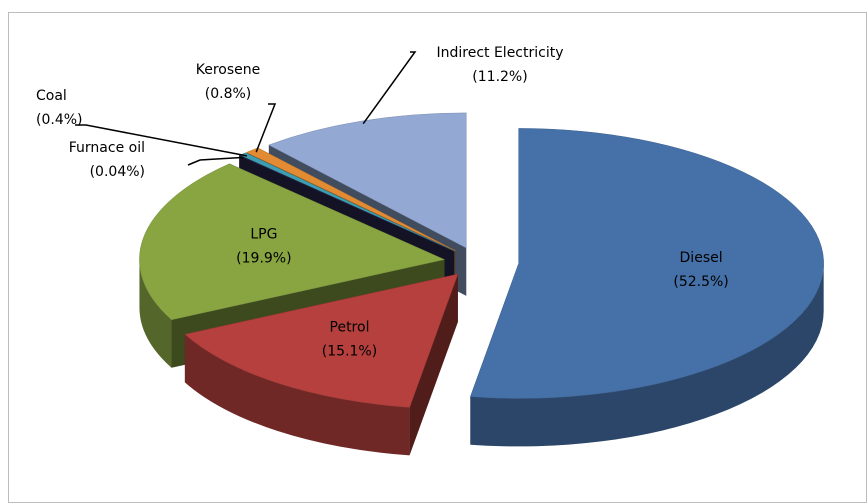  I want to click on slice-value-label: (0.8%), so click(228, 94).